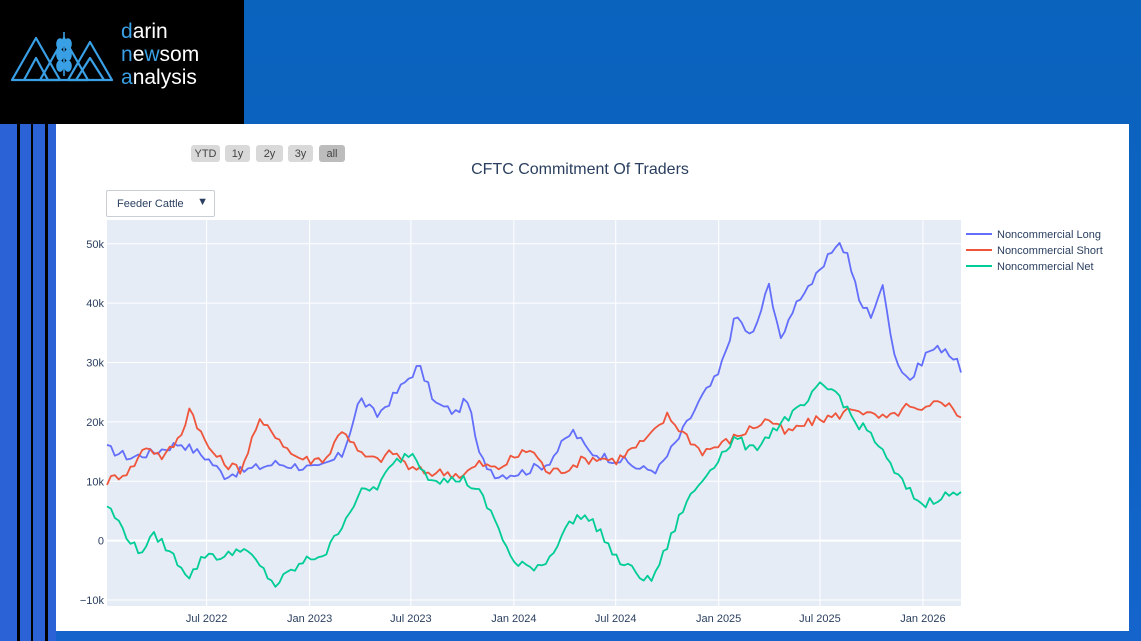 The height and width of the screenshot is (641, 1141). What do you see at coordinates (95, 304) in the screenshot?
I see `y-tick-label: 40k` at bounding box center [95, 304].